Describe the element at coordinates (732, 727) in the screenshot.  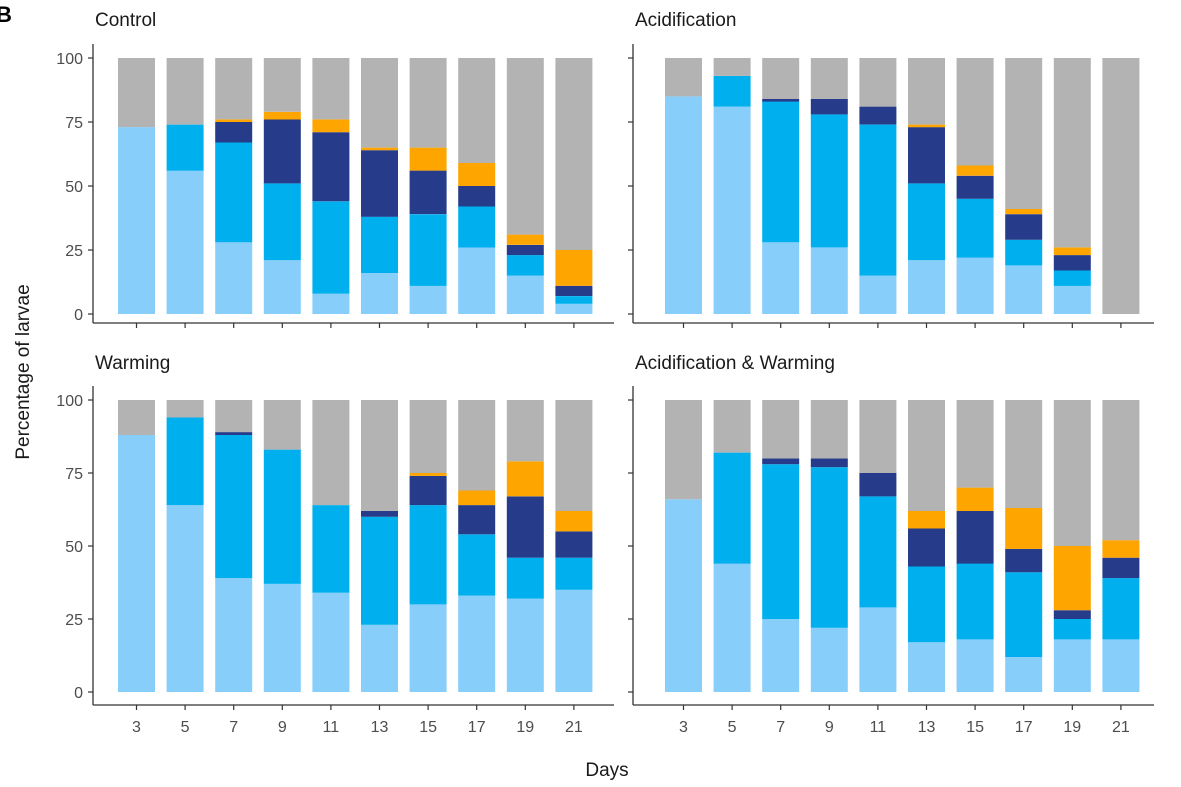
I see `x-tick-label: 5` at that location.